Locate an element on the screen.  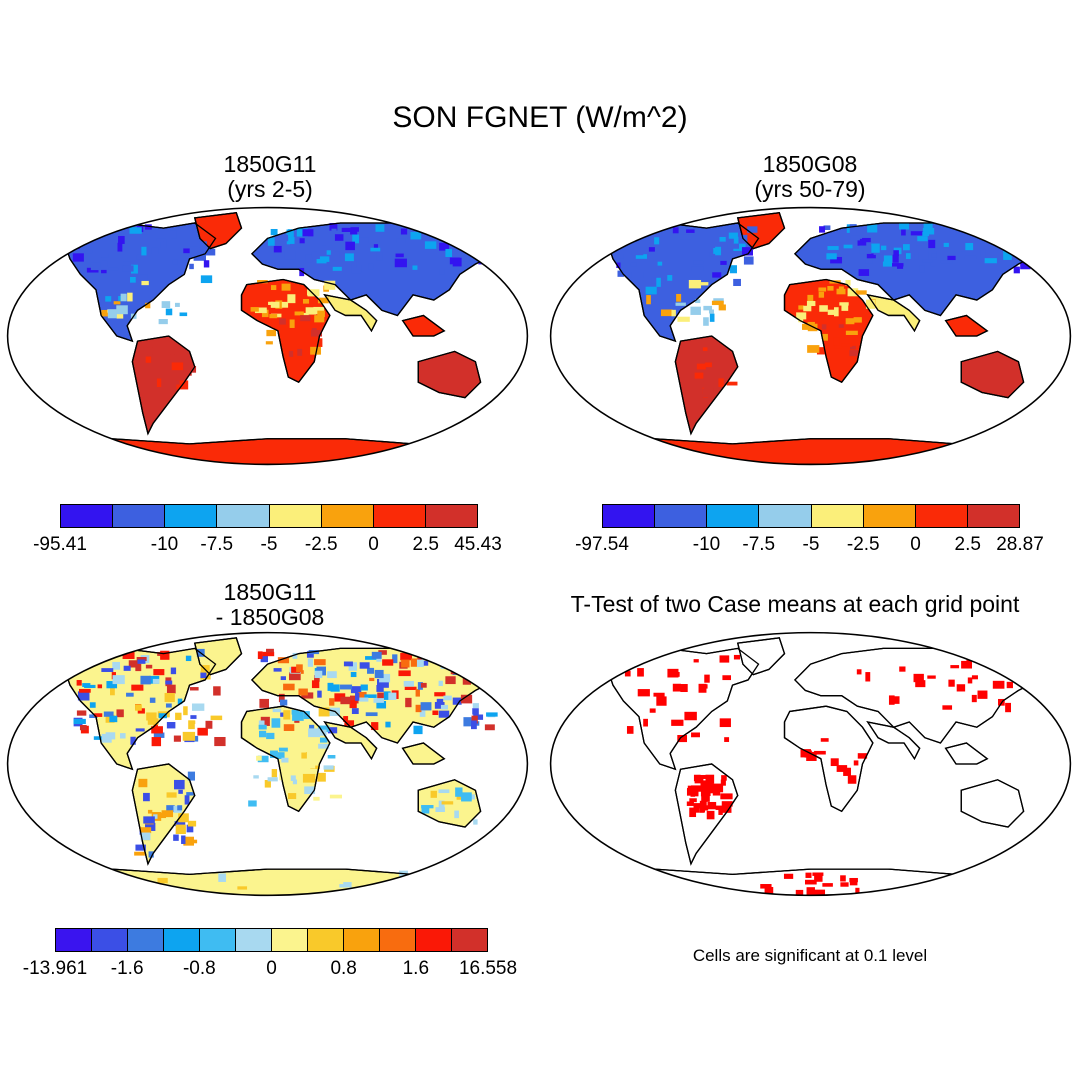
map-panel-ttest is located at coordinates (810, 764).